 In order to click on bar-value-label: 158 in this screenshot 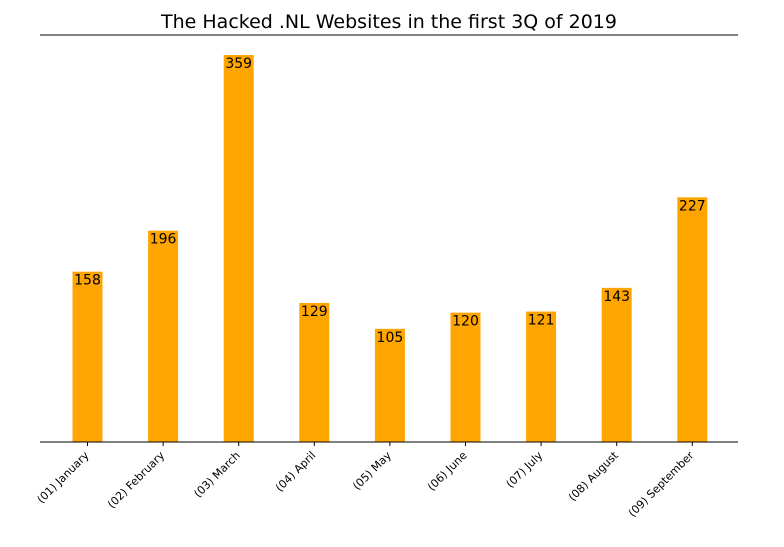, I will do `click(87, 281)`.